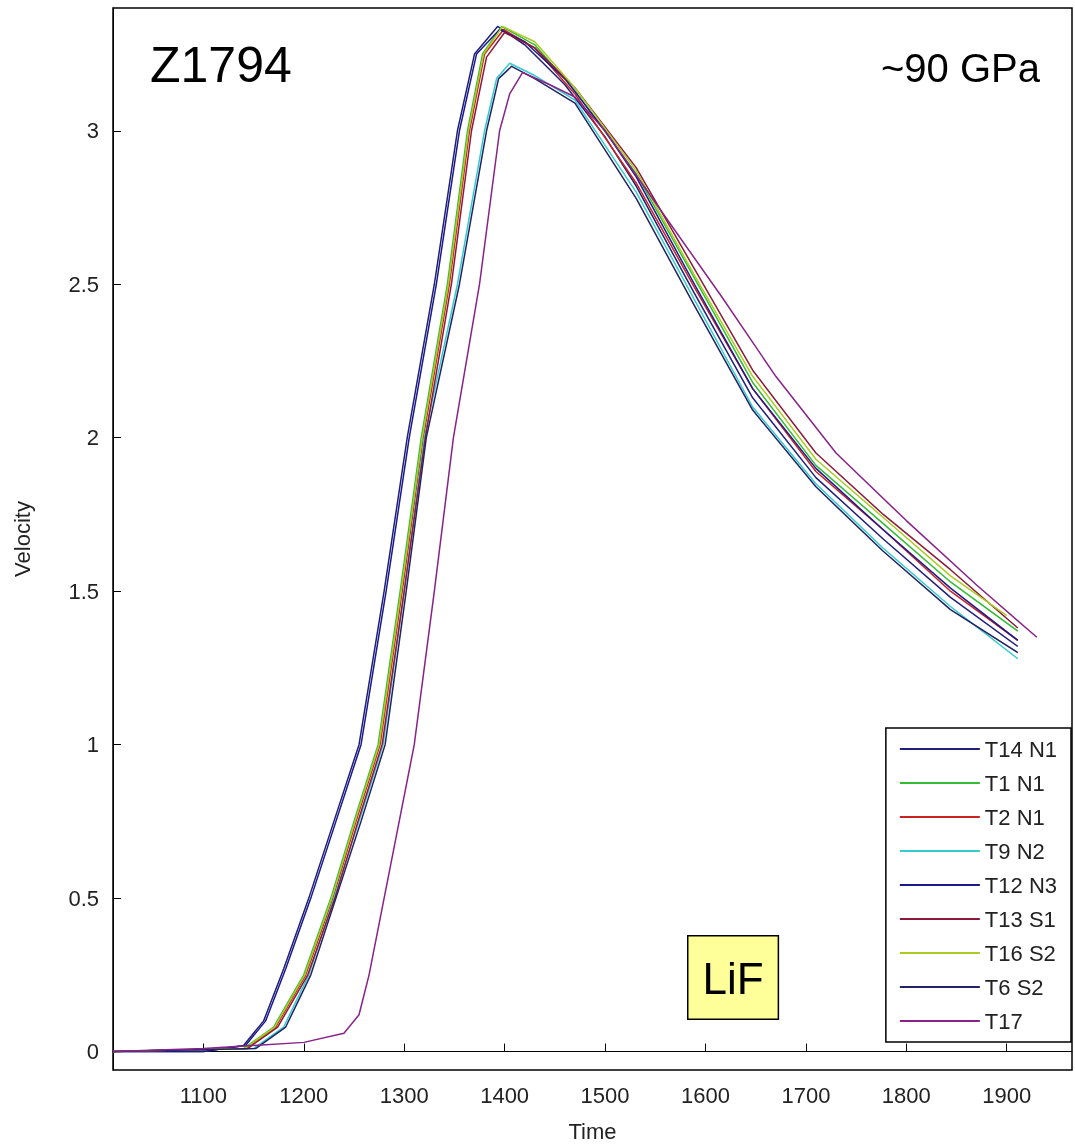 The width and height of the screenshot is (1075, 1147). What do you see at coordinates (592, 1131) in the screenshot?
I see `x-axis-title: Time` at bounding box center [592, 1131].